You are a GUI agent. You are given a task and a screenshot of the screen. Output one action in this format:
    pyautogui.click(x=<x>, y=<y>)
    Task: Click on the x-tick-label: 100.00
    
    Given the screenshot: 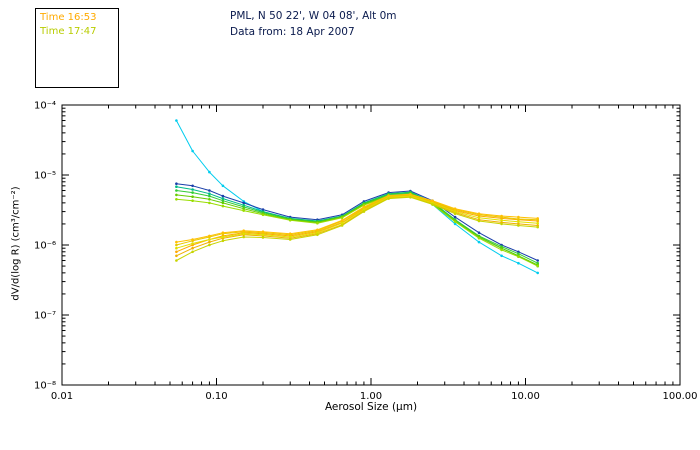 What is the action you would take?
    pyautogui.click(x=680, y=396)
    